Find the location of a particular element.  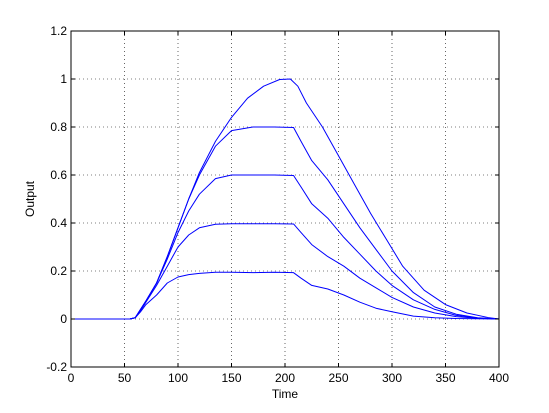

x-tick-labels: 0 50 100 150 200 250 300 350 400 is located at coordinates (289, 378).